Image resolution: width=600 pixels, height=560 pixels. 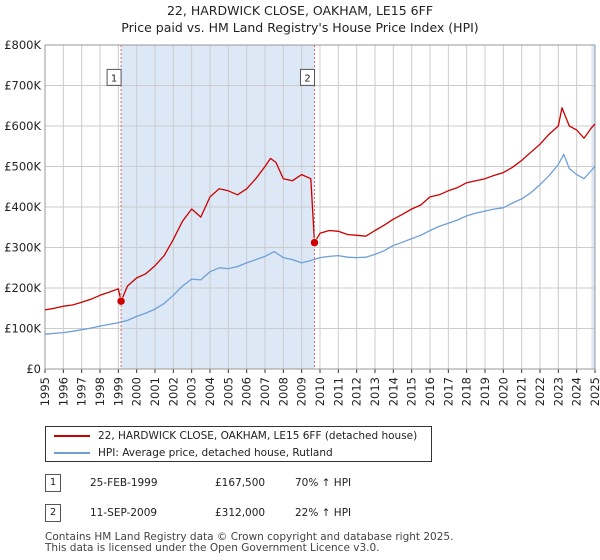 I want to click on y-tick-label: £0, so click(x=33, y=369).